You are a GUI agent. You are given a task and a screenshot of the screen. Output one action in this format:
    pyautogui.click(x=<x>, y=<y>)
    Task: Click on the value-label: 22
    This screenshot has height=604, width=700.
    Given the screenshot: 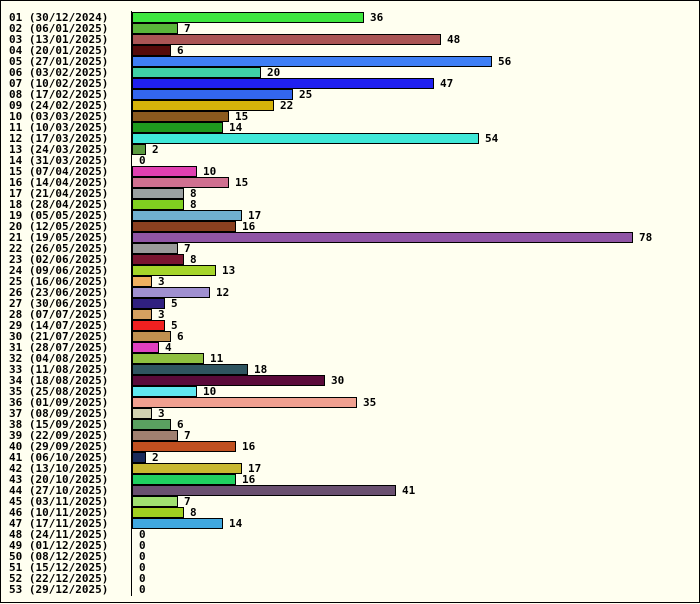 What is the action you would take?
    pyautogui.click(x=286, y=105)
    